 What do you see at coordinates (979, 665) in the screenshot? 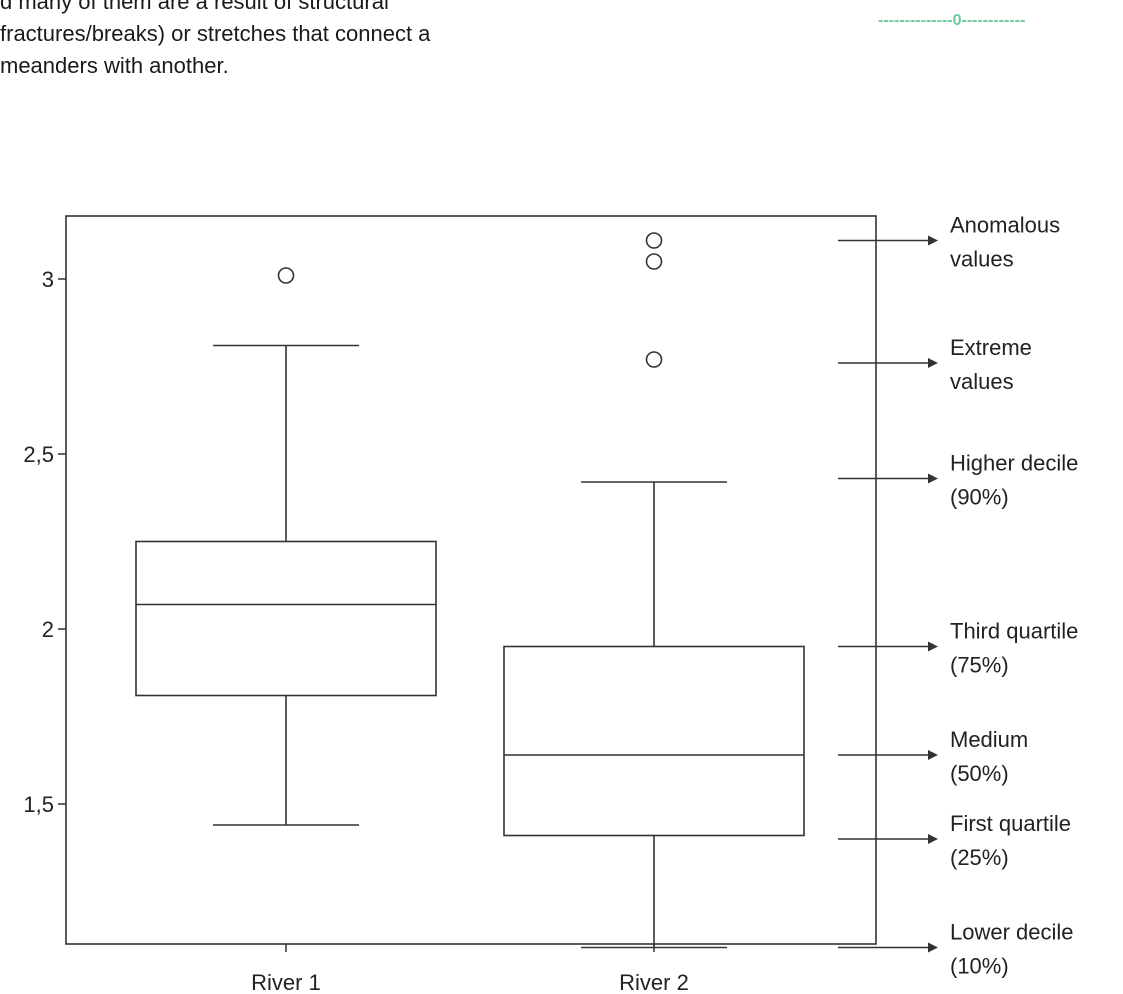
I see `legend-label-detail: (75%)` at bounding box center [979, 665].